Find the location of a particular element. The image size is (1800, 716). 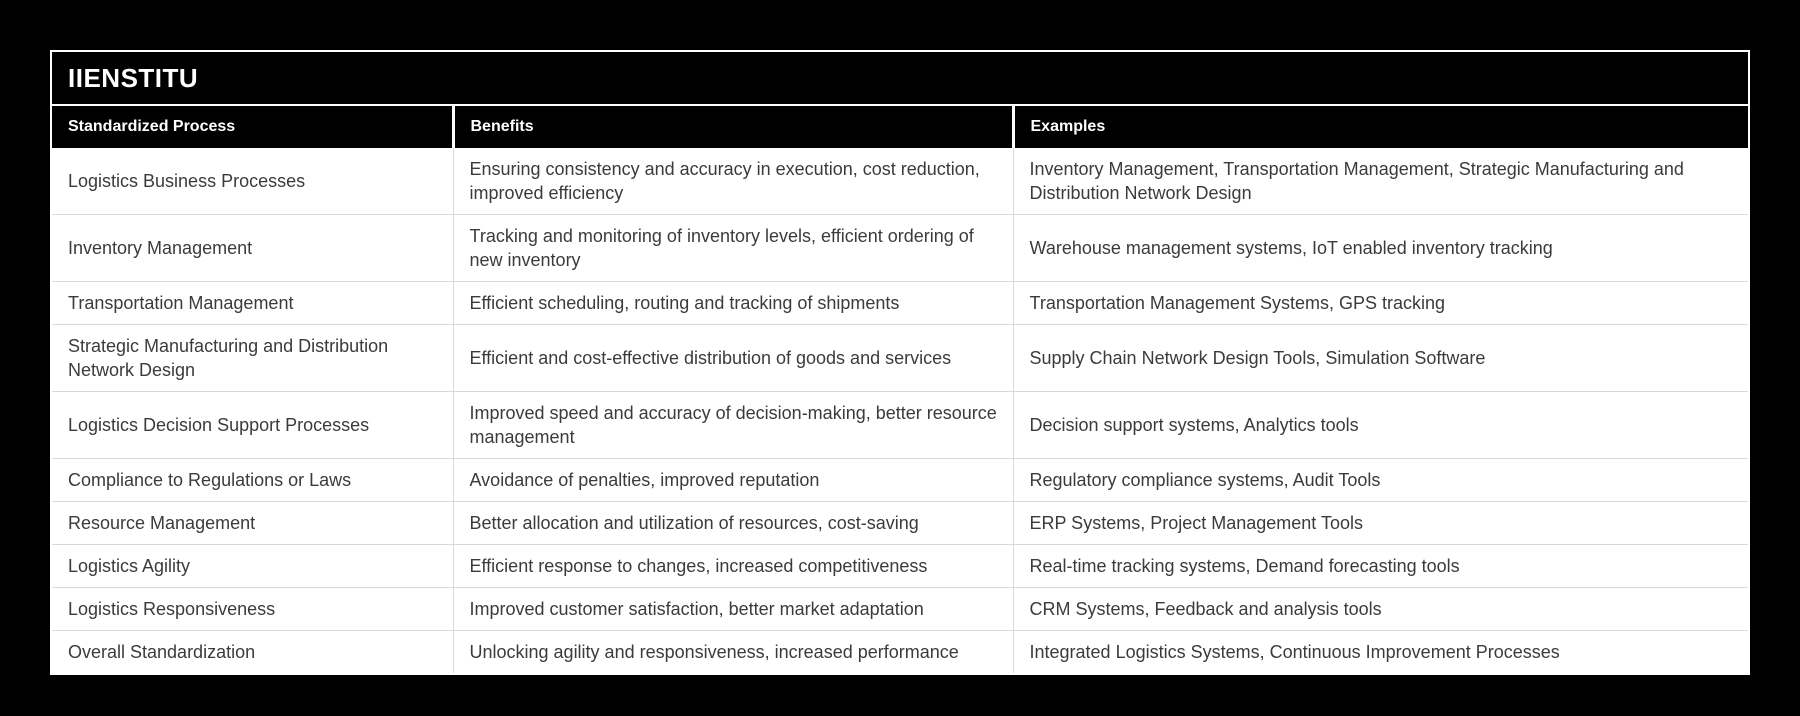

cell-examples: ERP Systems, Project Management Tools is located at coordinates (1380, 523).